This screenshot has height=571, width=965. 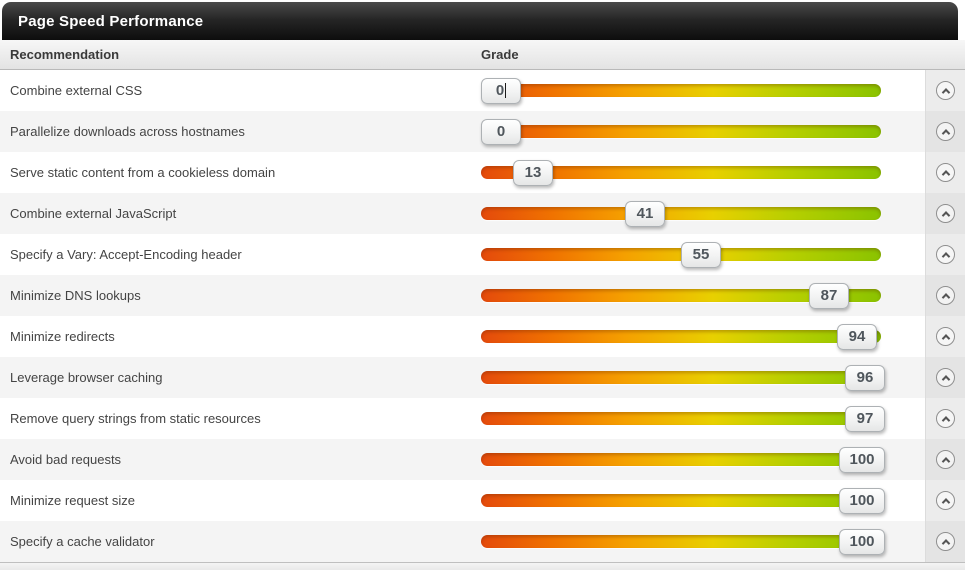 What do you see at coordinates (829, 295) in the screenshot?
I see `grade-badge: 87` at bounding box center [829, 295].